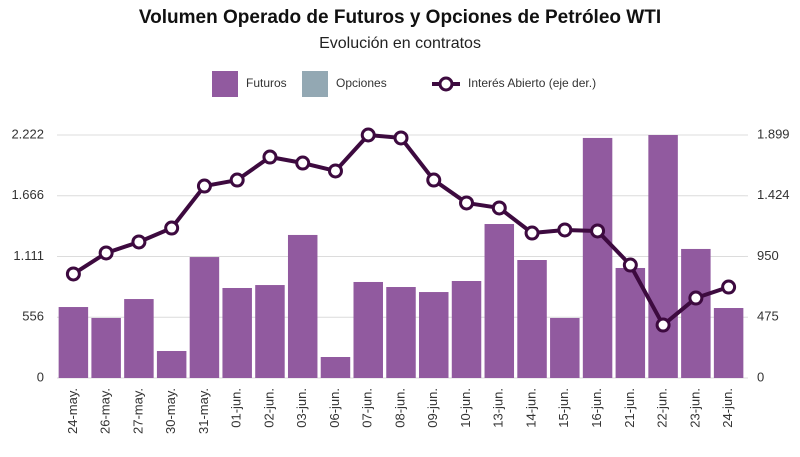  What do you see at coordinates (432, 408) in the screenshot?
I see `x-tick-label: 09-jun.` at bounding box center [432, 408].